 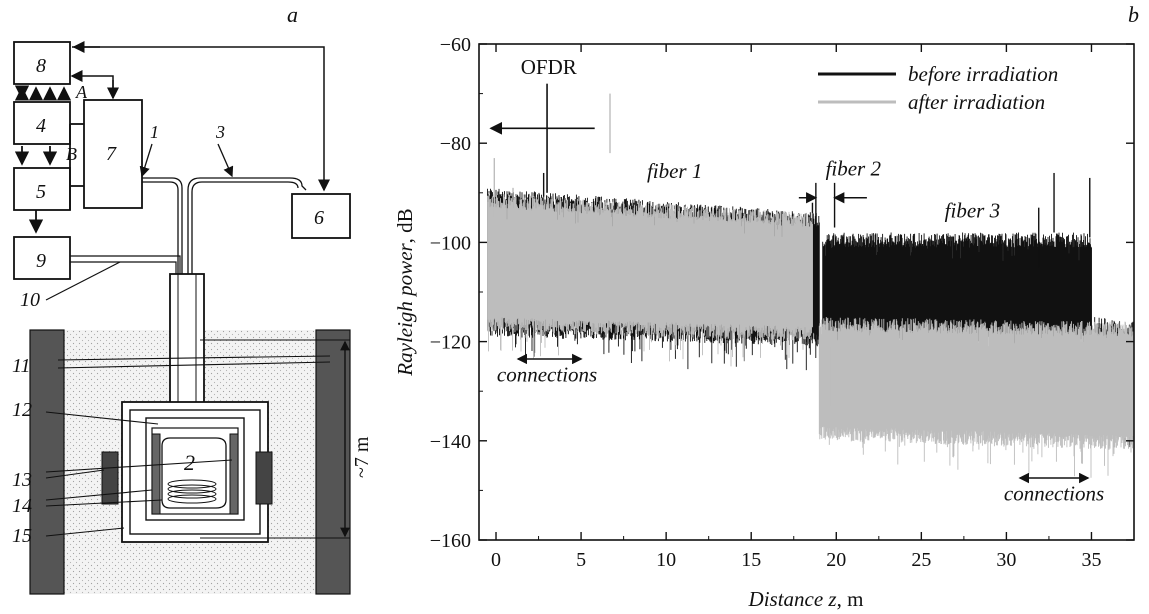 What do you see at coordinates (666, 560) in the screenshot?
I see `x-tick-label-2: 10` at bounding box center [666, 560].